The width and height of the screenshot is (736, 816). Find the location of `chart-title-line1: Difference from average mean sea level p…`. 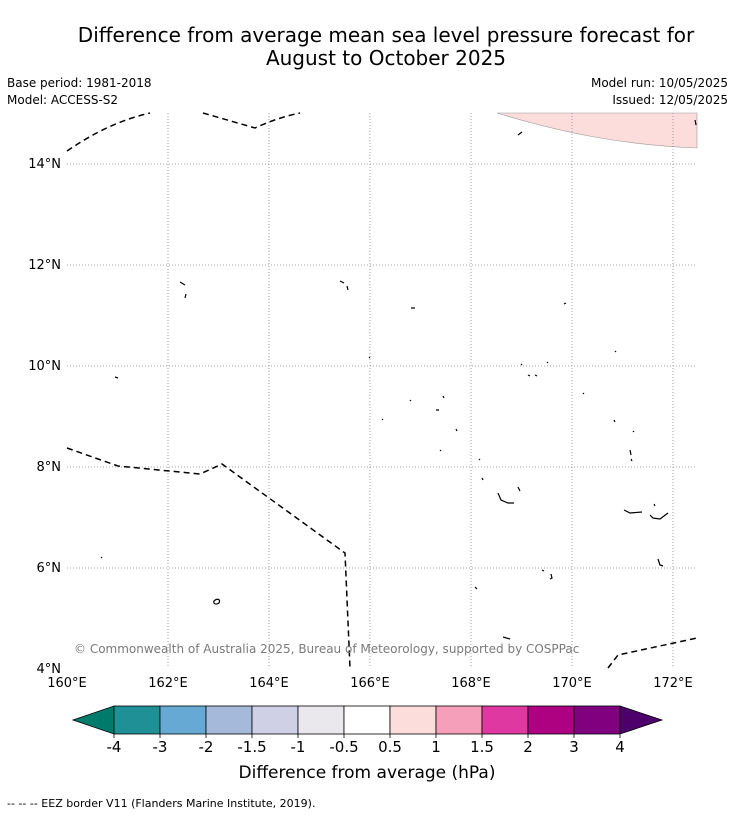

chart-title-line1: Difference from average mean sea level p… is located at coordinates (386, 35).